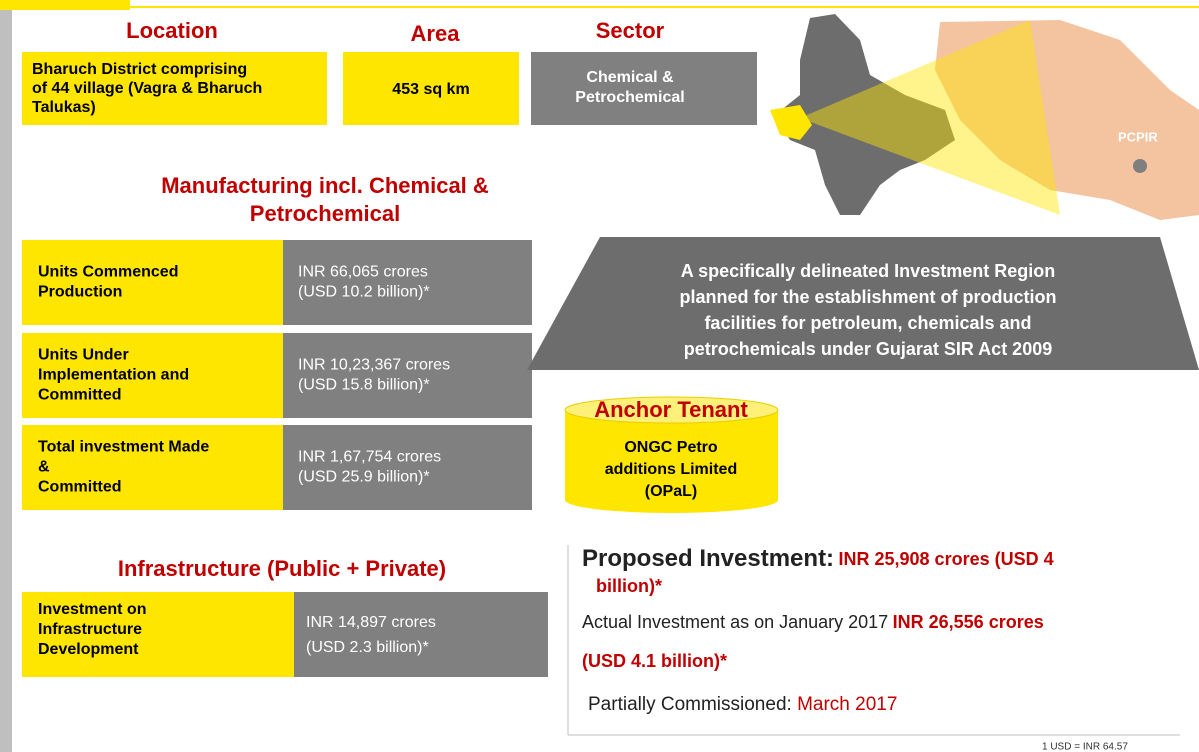 Image resolution: width=1199 pixels, height=752 pixels. I want to click on cylinder-bottom, so click(671, 500).